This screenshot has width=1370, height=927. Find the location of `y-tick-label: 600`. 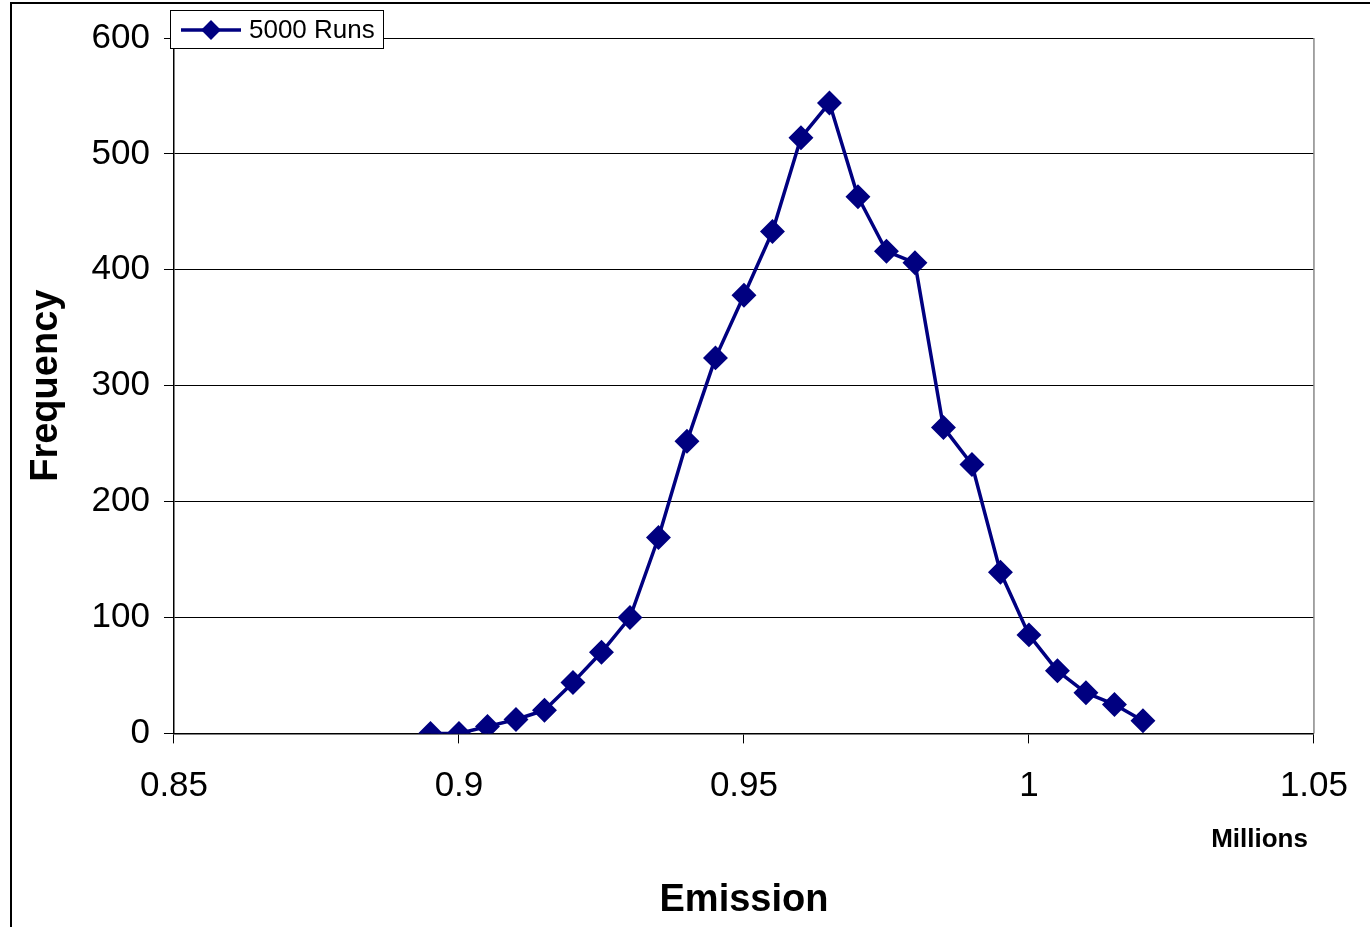

y-tick-label: 600 is located at coordinates (120, 35).